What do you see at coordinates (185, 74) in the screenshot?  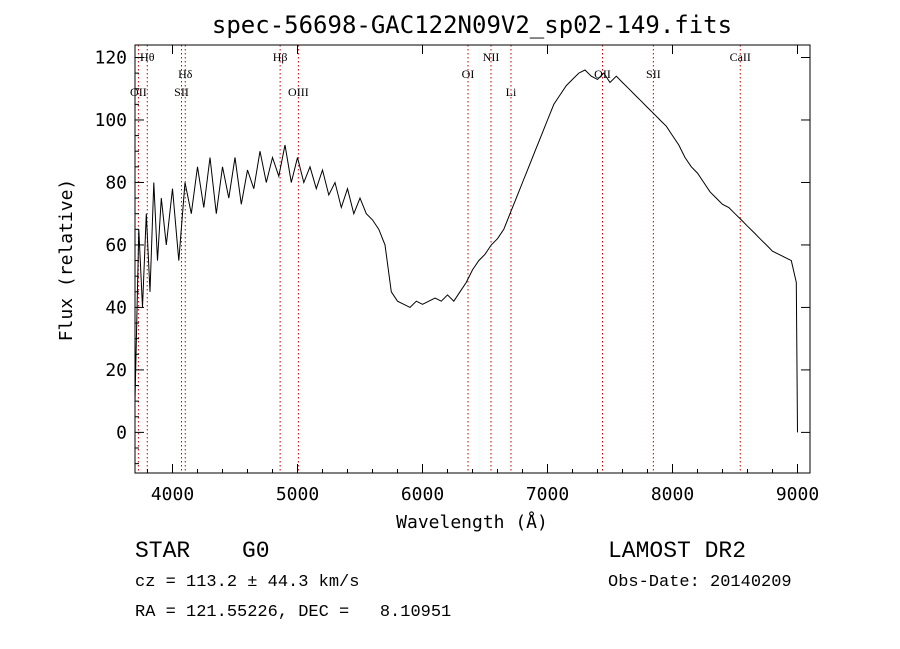 I see `spectral-line-label: Hδ` at bounding box center [185, 74].